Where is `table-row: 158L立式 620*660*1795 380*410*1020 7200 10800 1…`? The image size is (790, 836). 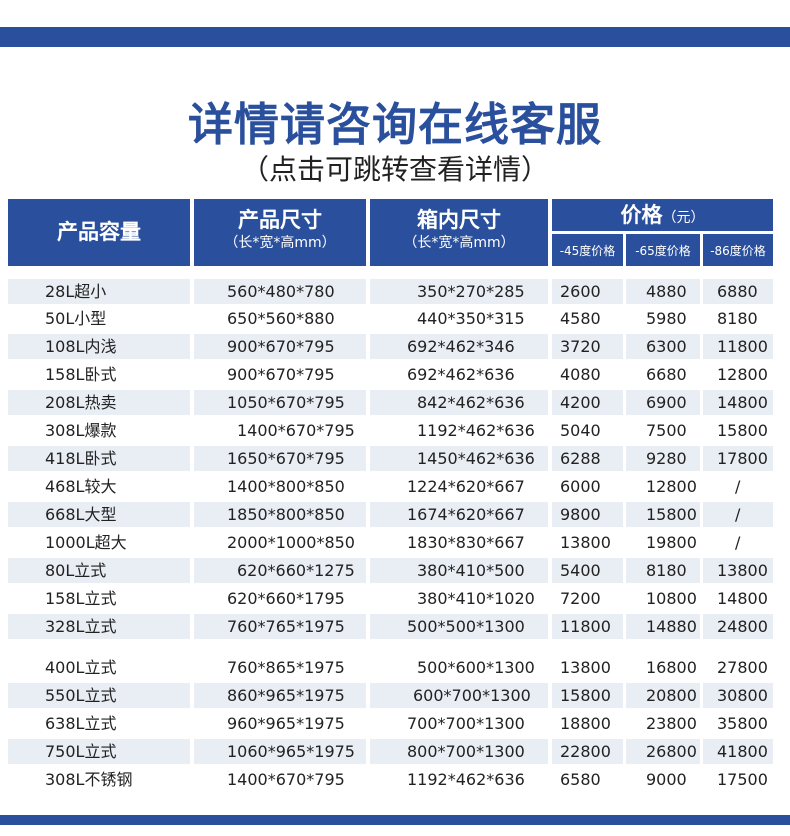
table-row: 158L立式 620*660*1795 380*410*1020 7200 10800 1… is located at coordinates (395, 598).